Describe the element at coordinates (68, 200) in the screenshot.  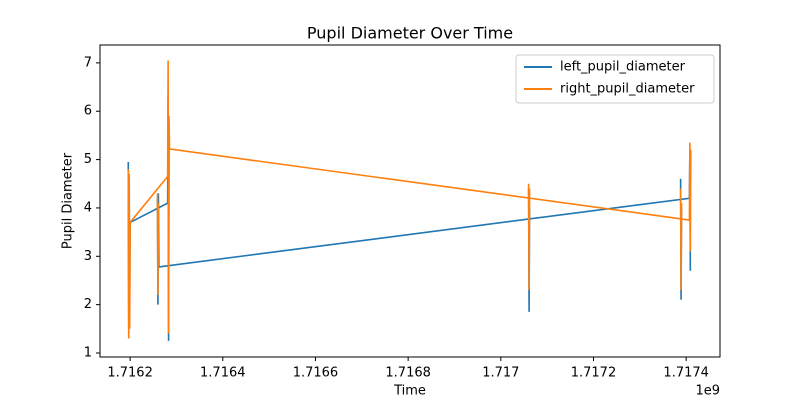
I see `y-axis-label: Pupil Diameter` at that location.